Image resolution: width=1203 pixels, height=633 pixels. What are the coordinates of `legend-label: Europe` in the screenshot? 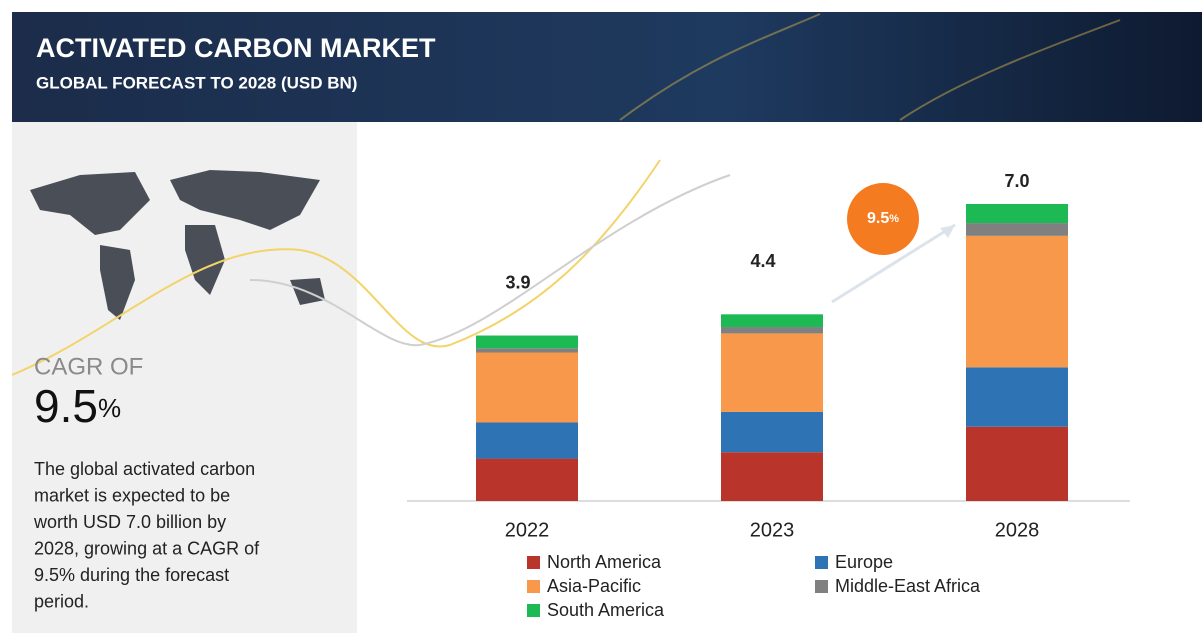 It's located at (864, 562).